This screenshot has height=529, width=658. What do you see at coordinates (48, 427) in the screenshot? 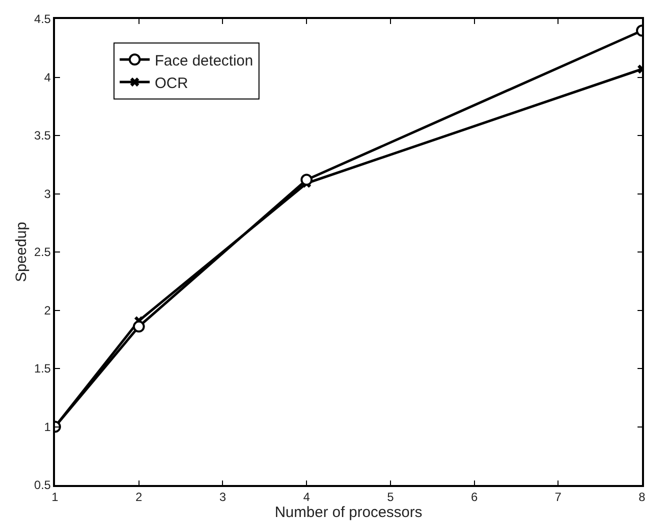
I see `y-tick-label: 1` at bounding box center [48, 427].